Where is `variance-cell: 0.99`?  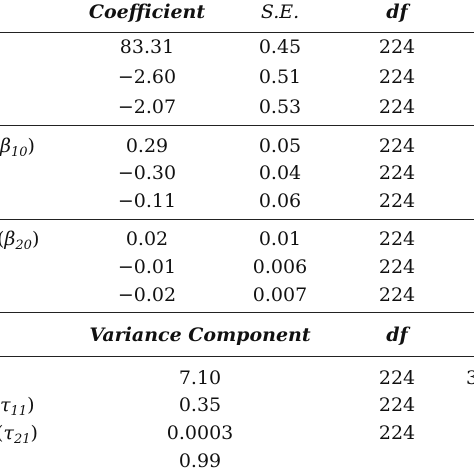
variance-cell: 0.99 is located at coordinates (200, 461).